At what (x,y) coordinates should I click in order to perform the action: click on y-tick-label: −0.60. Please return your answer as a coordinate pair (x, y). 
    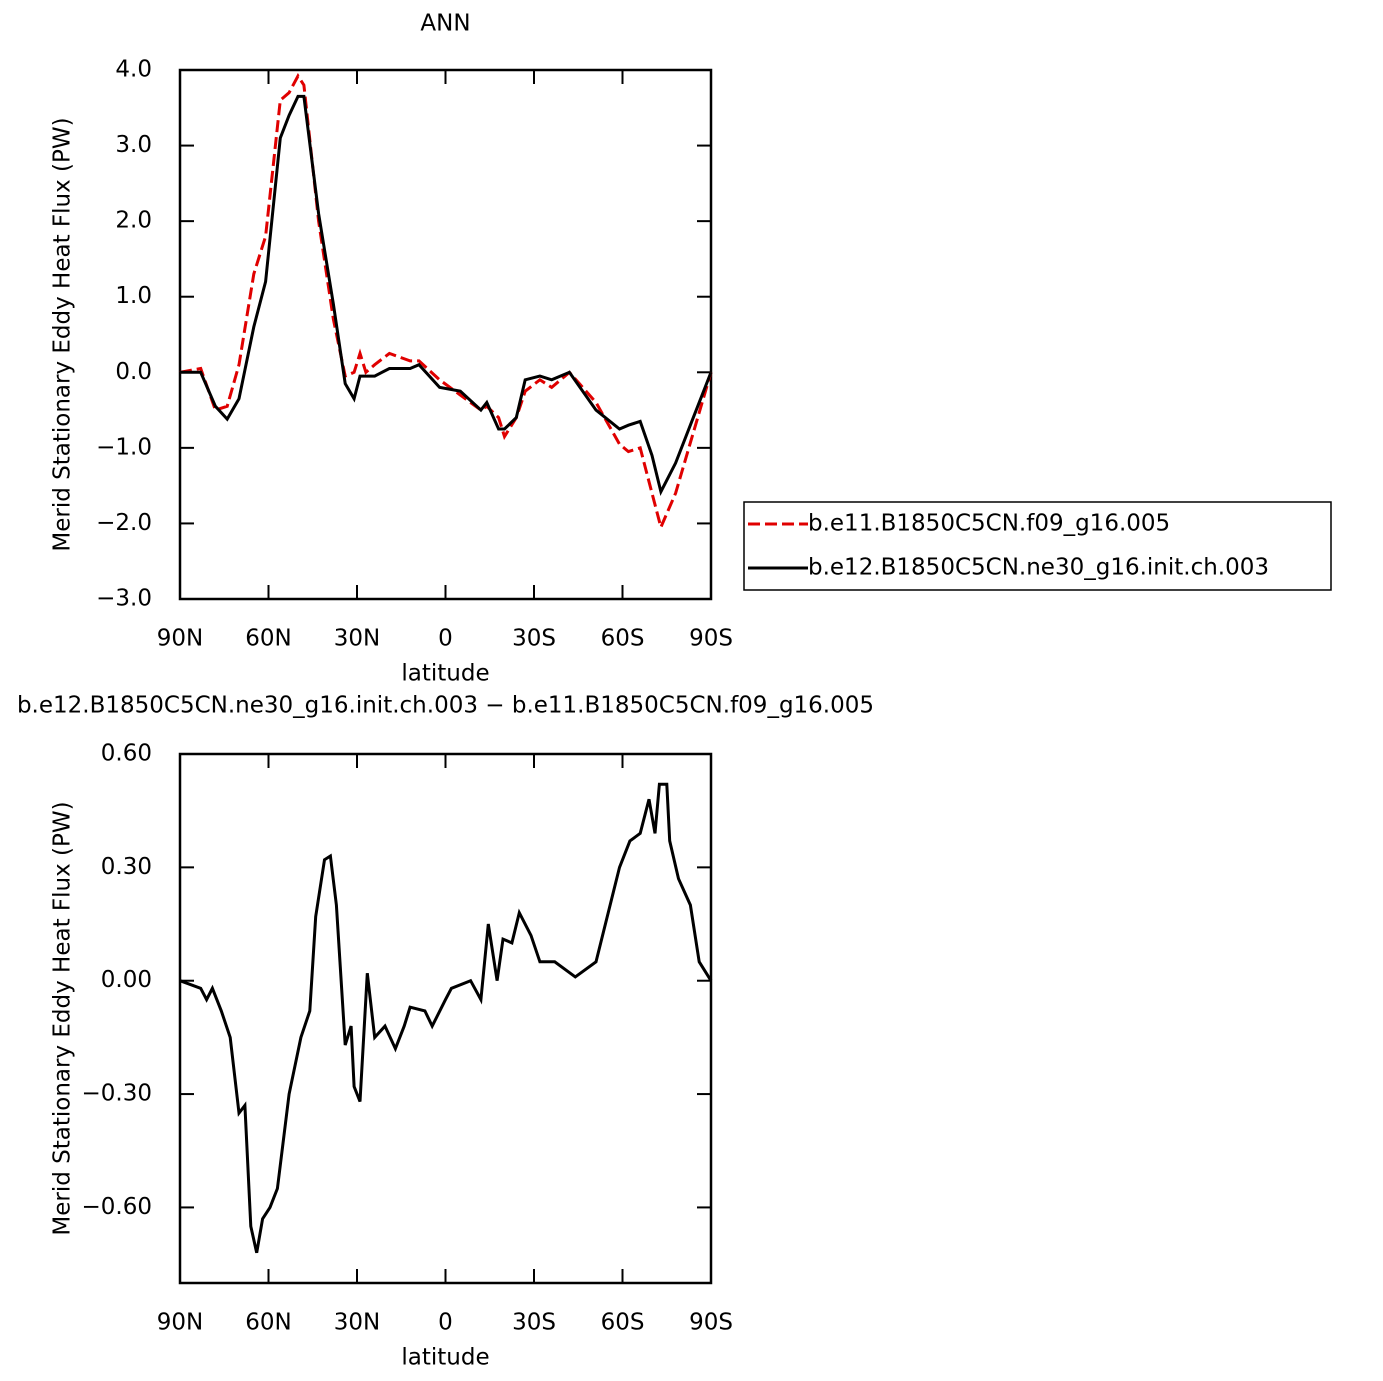
    Looking at the image, I should click on (117, 1207).